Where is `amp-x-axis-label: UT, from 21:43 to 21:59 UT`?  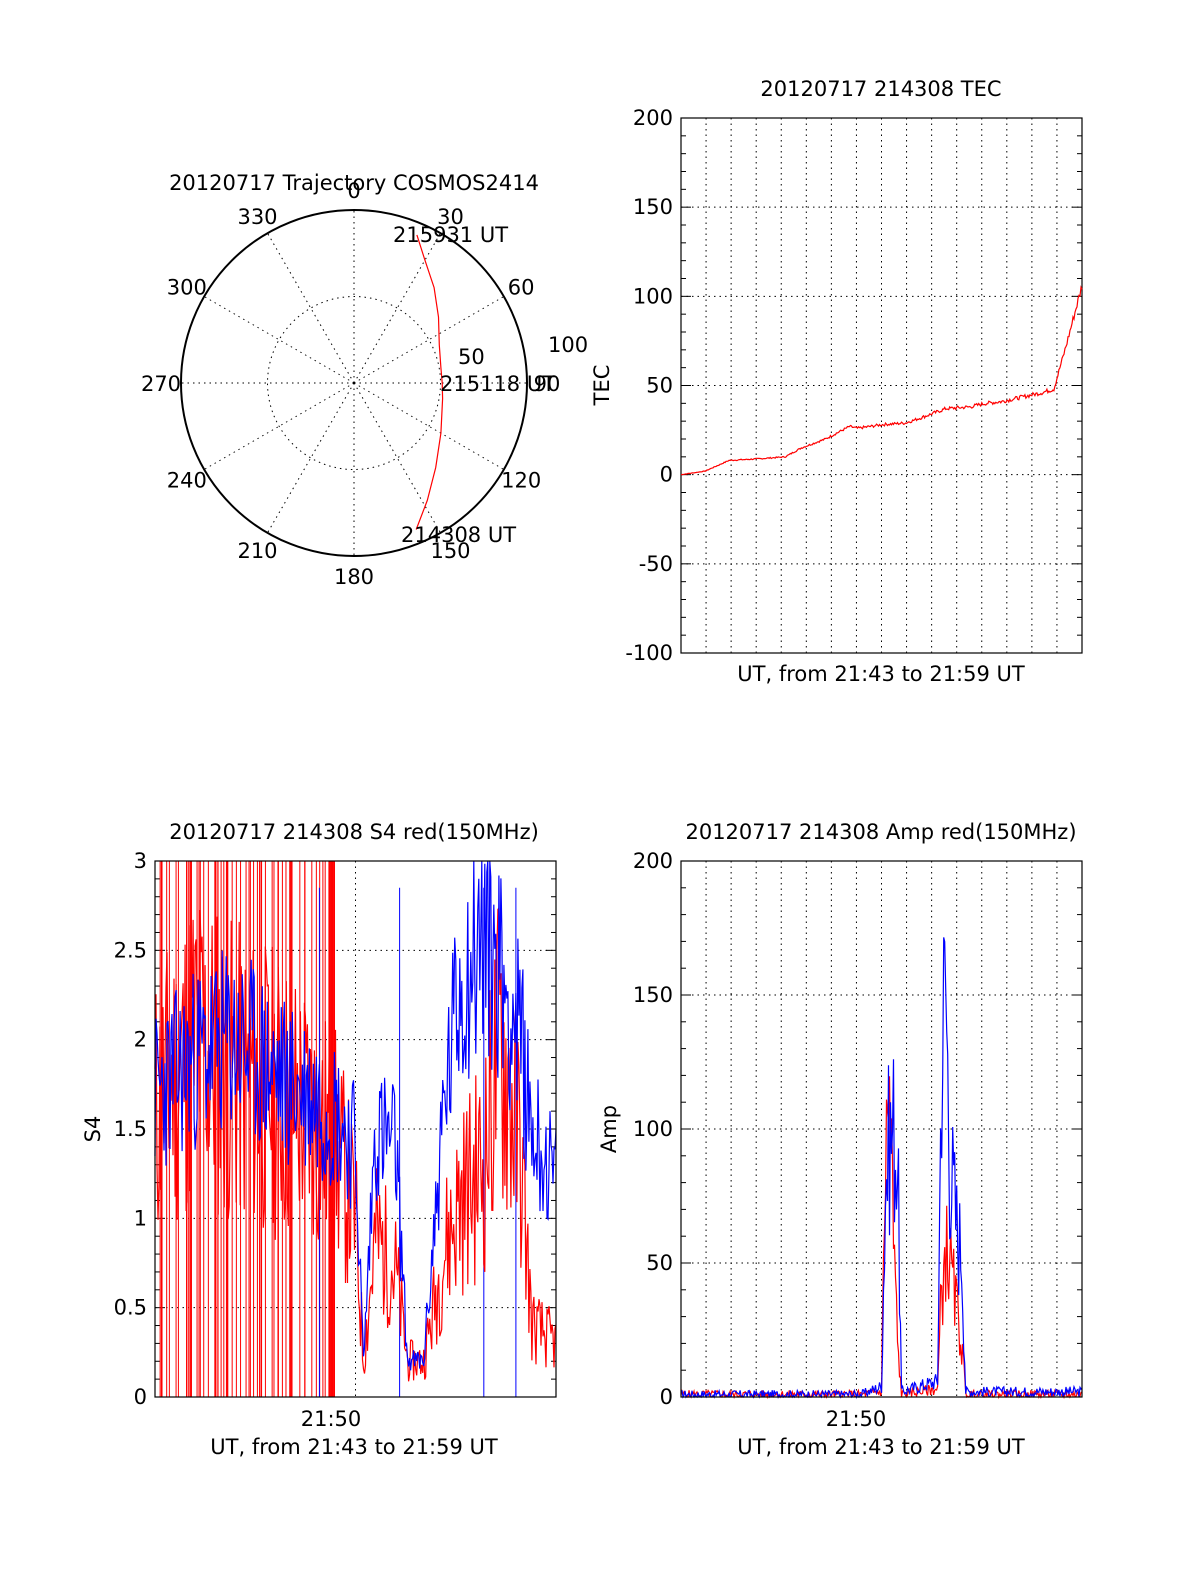 amp-x-axis-label: UT, from 21:43 to 21:59 UT is located at coordinates (881, 1447).